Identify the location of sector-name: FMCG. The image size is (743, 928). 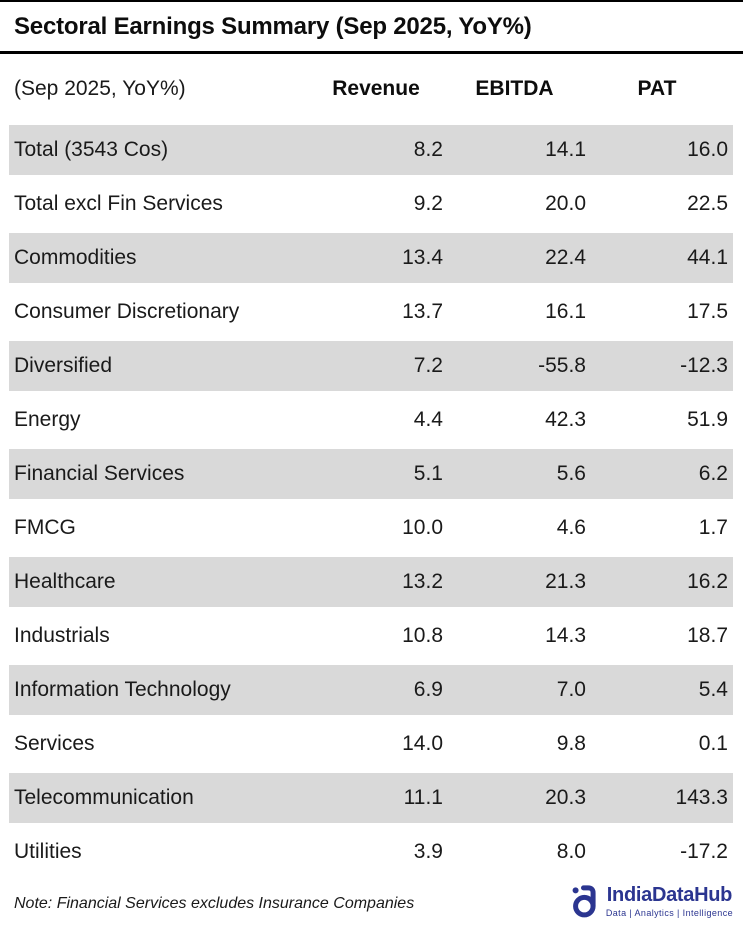
(45, 527).